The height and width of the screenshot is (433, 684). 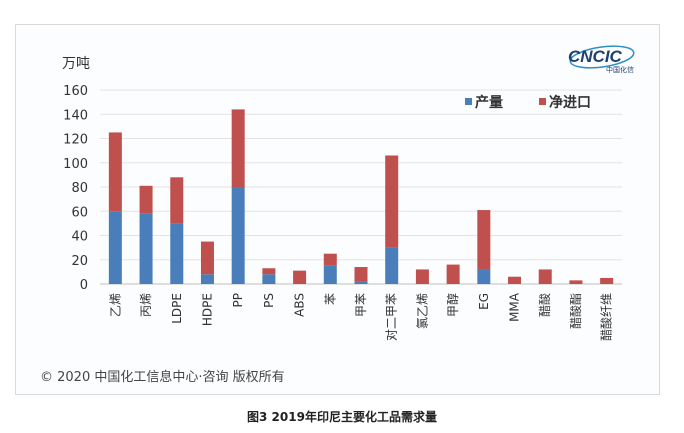 I want to click on legend-label: 产量, so click(x=489, y=102).